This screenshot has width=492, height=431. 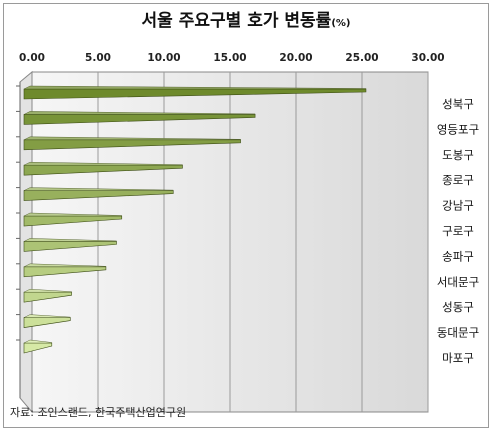 What do you see at coordinates (458, 180) in the screenshot?
I see `category-label: 종로구` at bounding box center [458, 180].